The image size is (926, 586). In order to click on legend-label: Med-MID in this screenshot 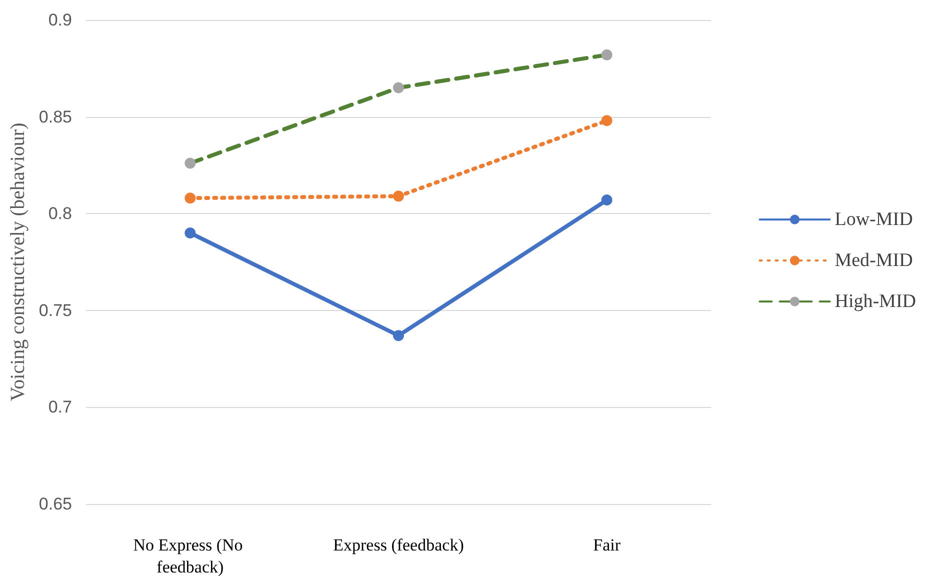, I will do `click(873, 260)`.